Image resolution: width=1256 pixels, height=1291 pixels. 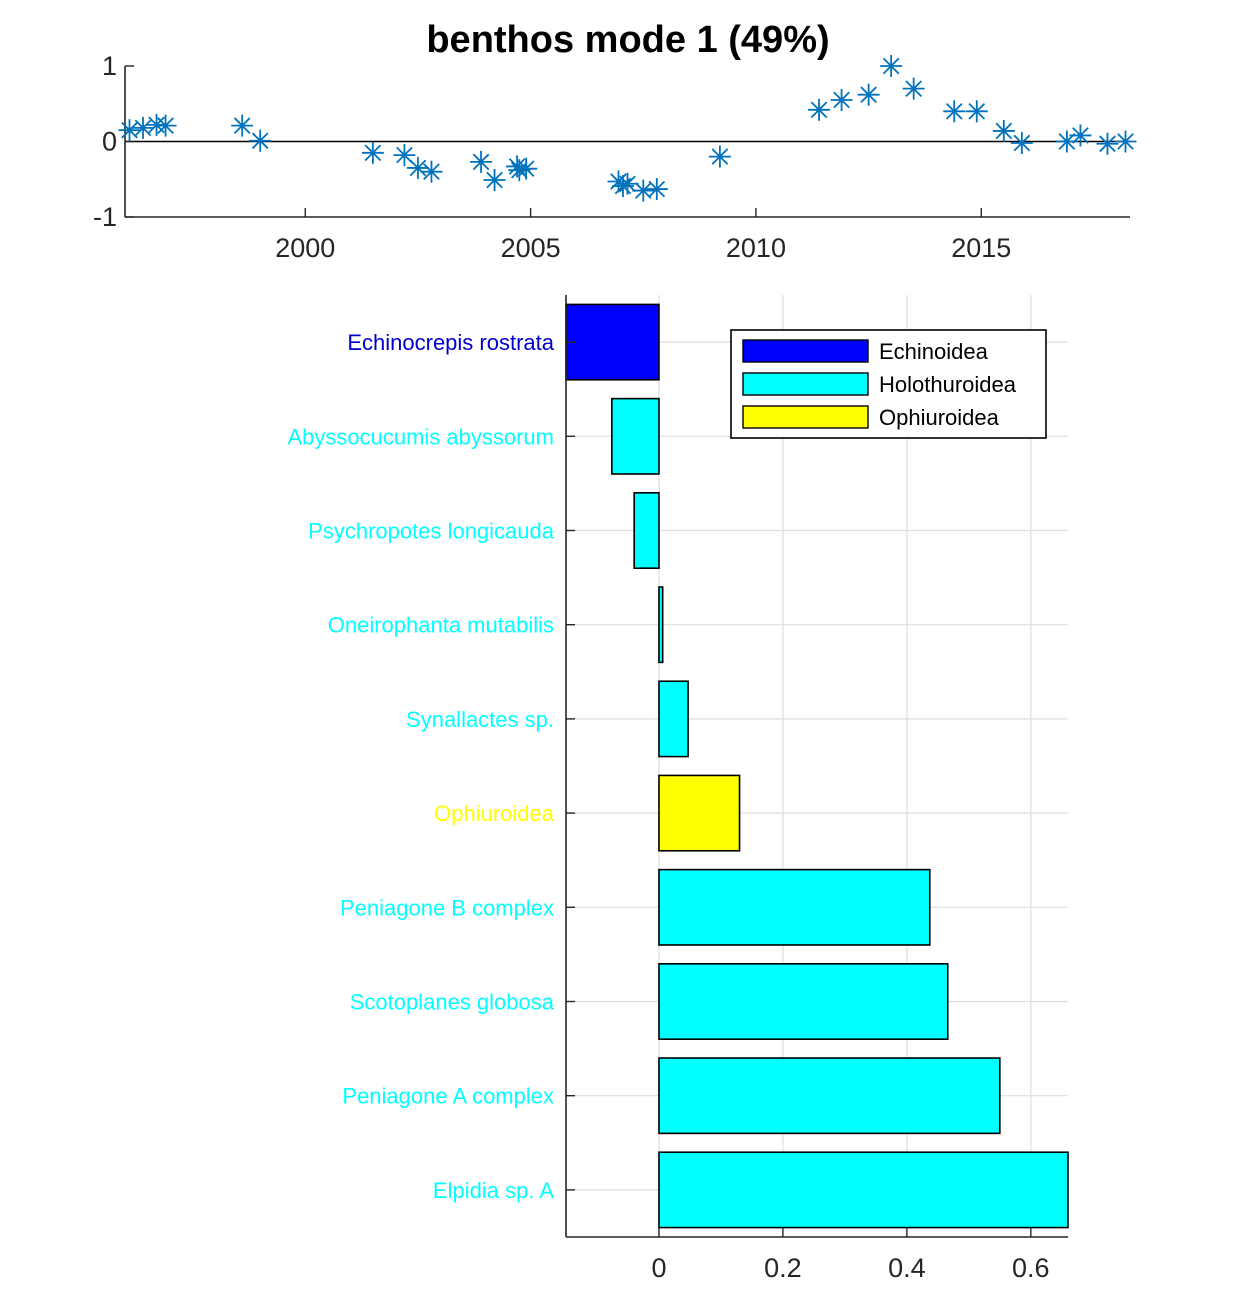 I want to click on time-series-axes: -1 0 1 2000 2005 2010 2015, so click(x=611, y=157).